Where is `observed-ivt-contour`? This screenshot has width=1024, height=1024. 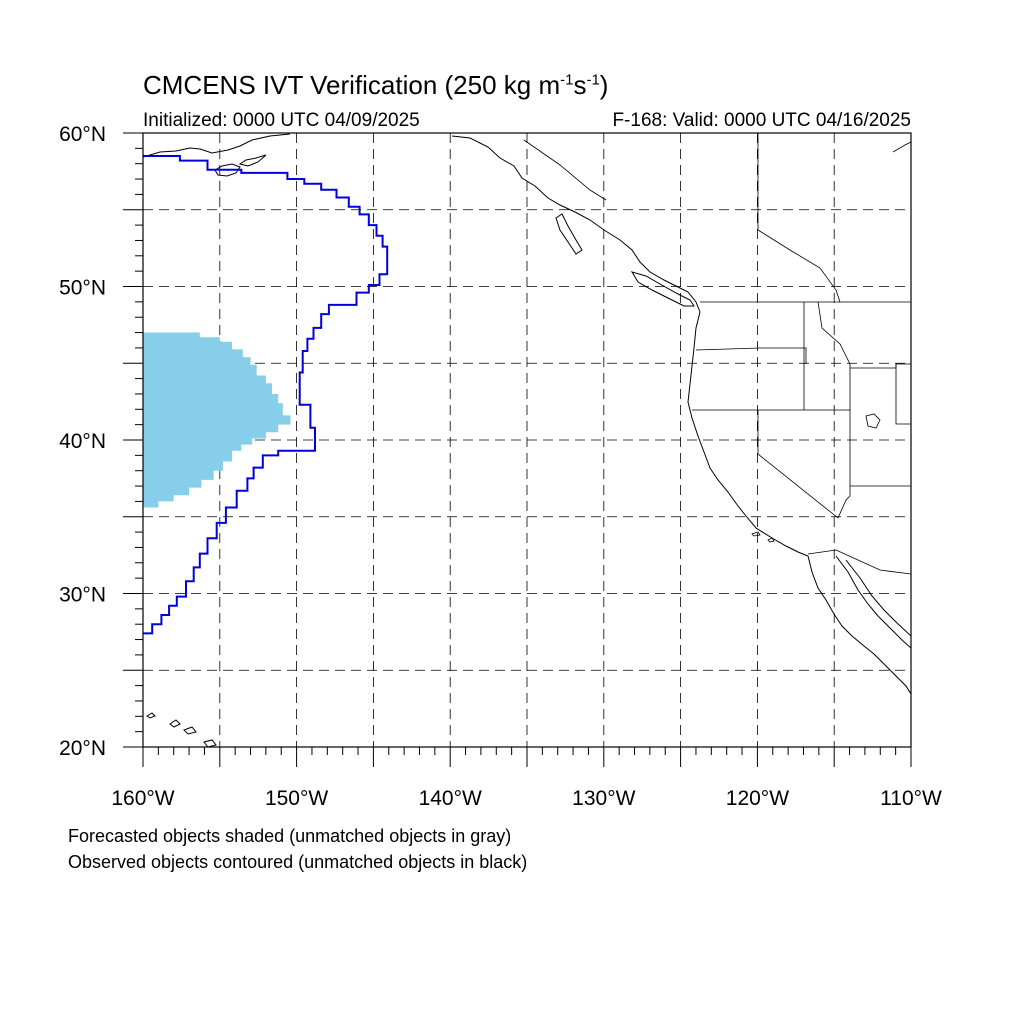 observed-ivt-contour is located at coordinates (266, 395).